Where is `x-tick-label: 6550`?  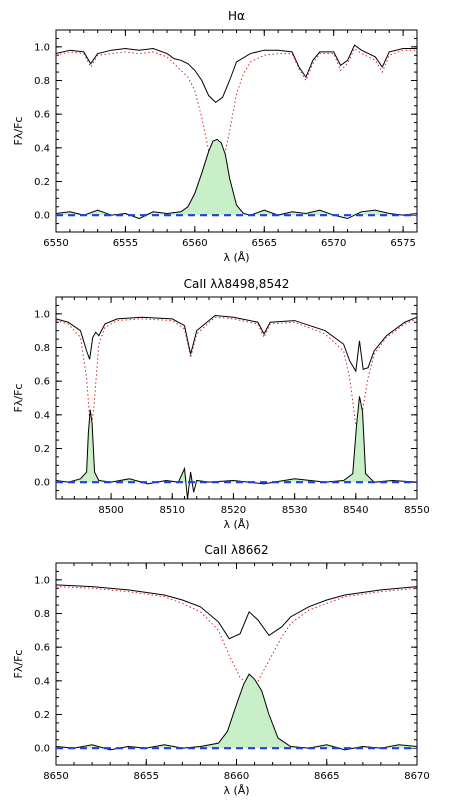
x-tick-label: 6550 is located at coordinates (55, 243).